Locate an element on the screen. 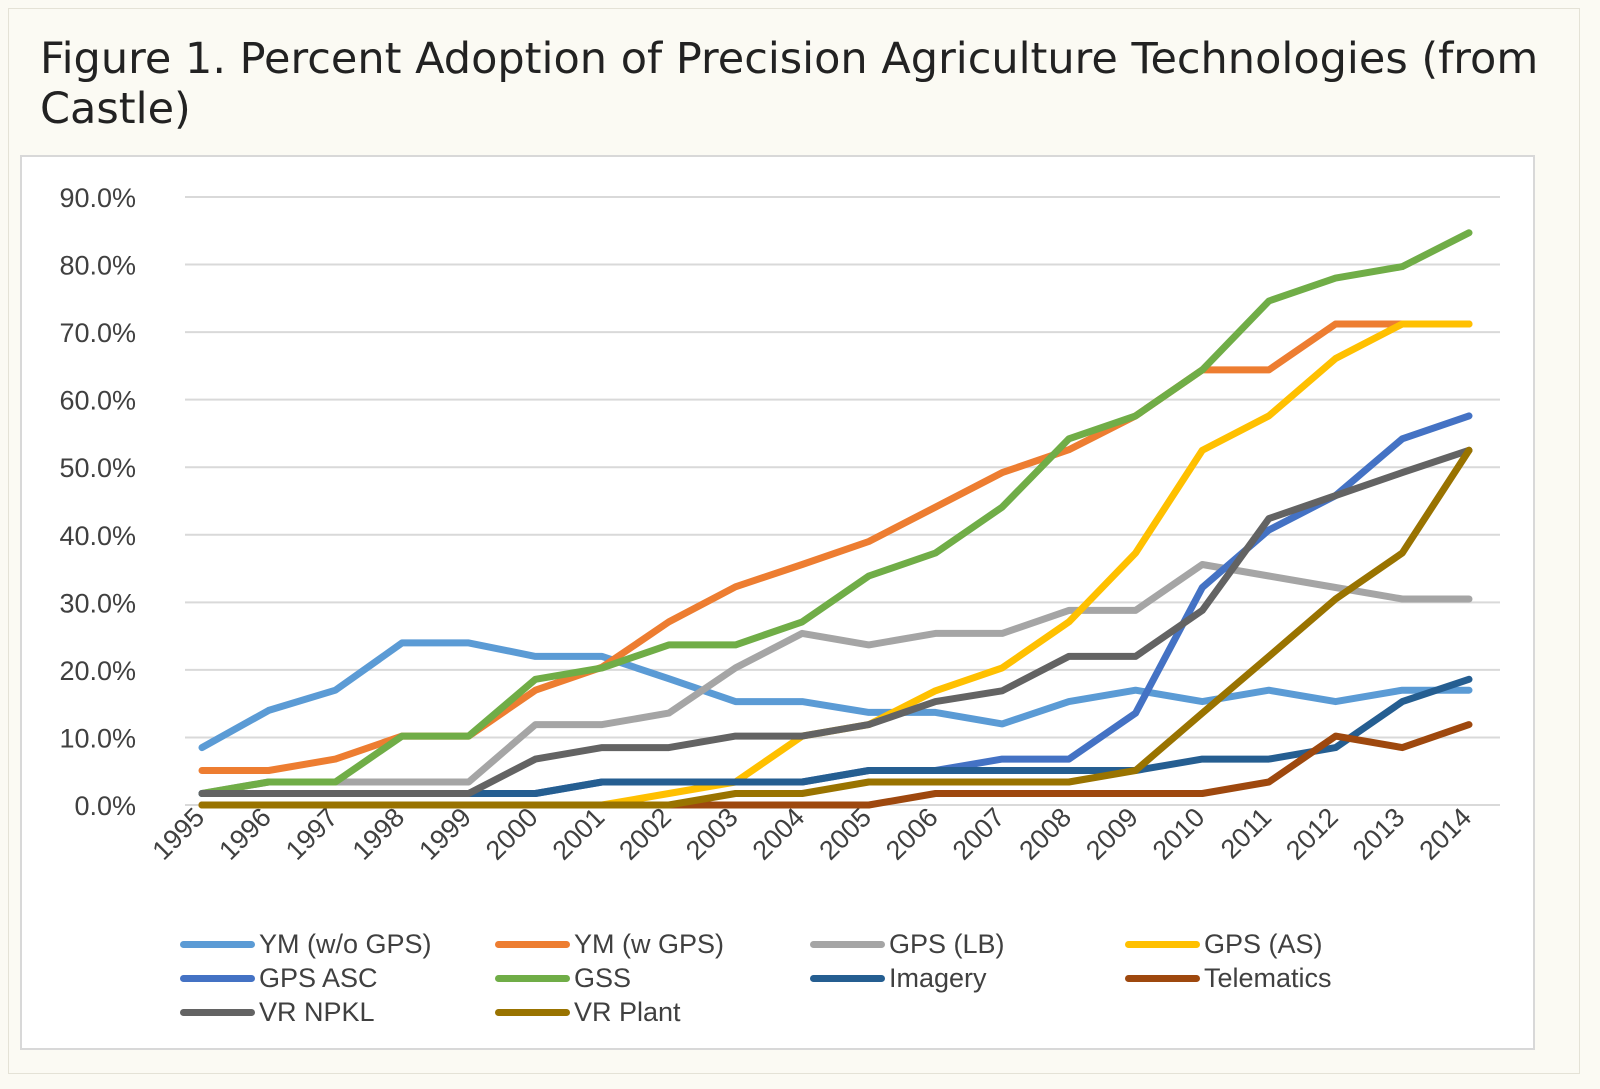 This screenshot has width=1600, height=1089. legend-item: YM (w/o GPS) is located at coordinates (306, 944).